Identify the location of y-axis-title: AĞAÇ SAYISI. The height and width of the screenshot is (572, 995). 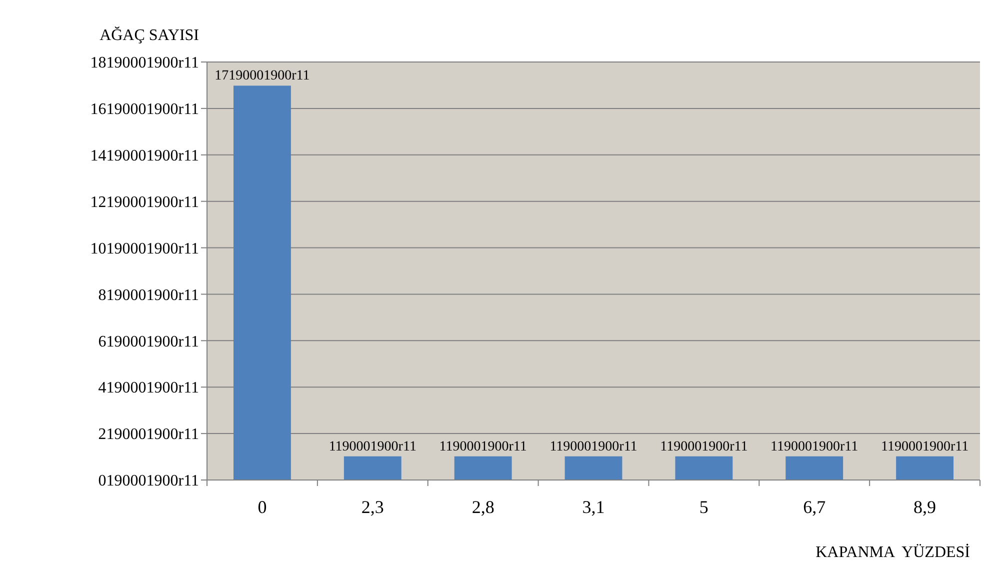
(149, 35).